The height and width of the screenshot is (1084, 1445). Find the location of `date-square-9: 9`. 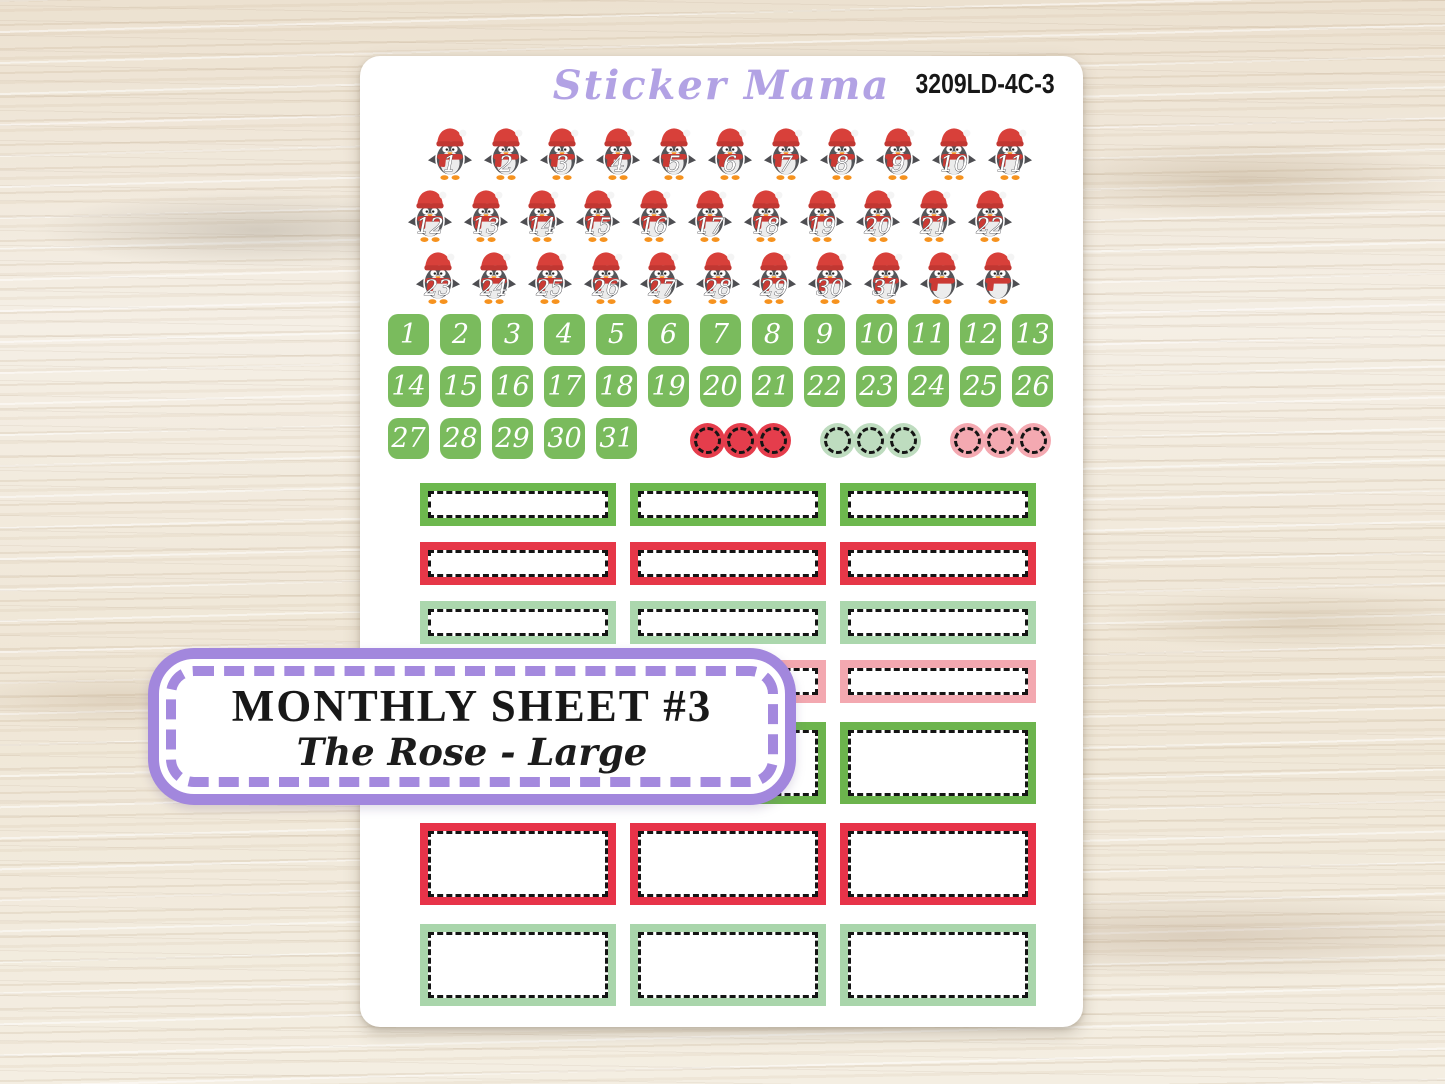

date-square-9: 9 is located at coordinates (824, 334).